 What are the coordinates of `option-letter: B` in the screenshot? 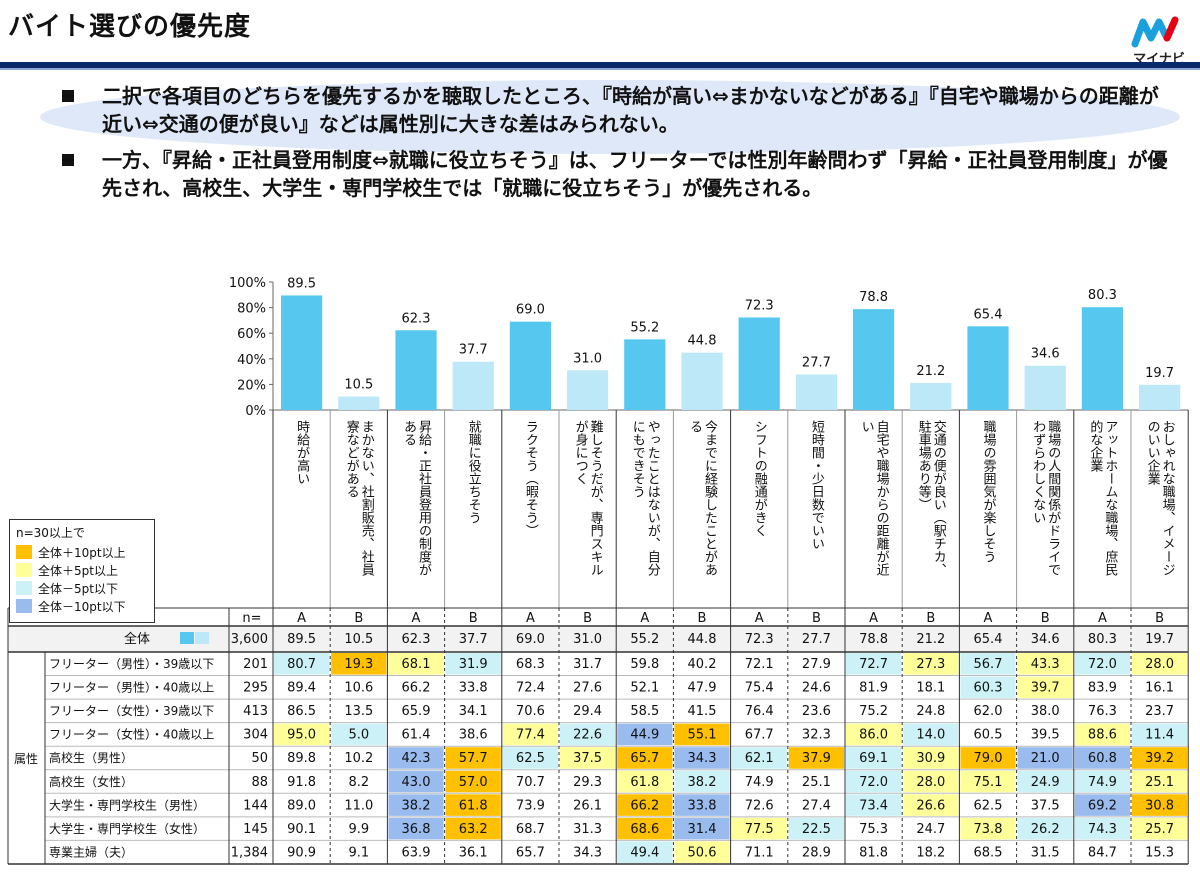 It's located at (702, 618).